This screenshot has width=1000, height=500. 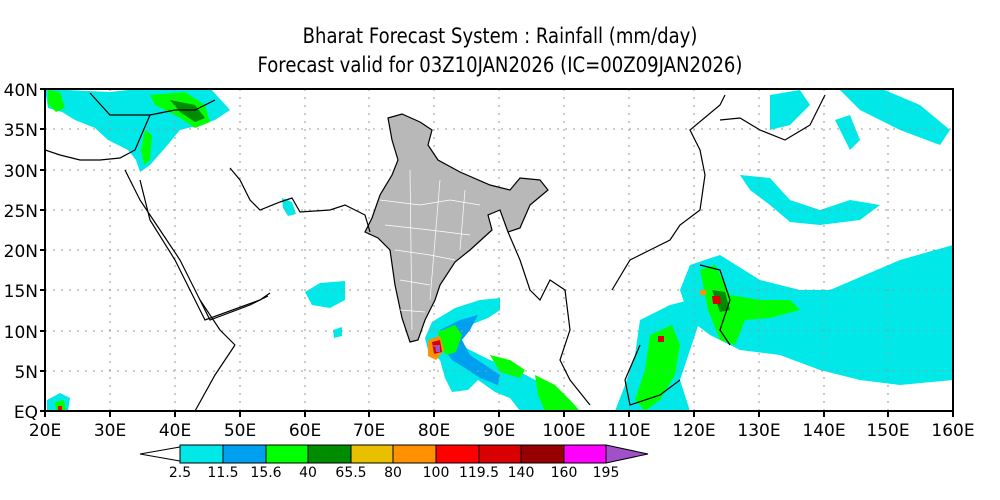 I want to click on colorbar-below-triangle, so click(x=160, y=454).